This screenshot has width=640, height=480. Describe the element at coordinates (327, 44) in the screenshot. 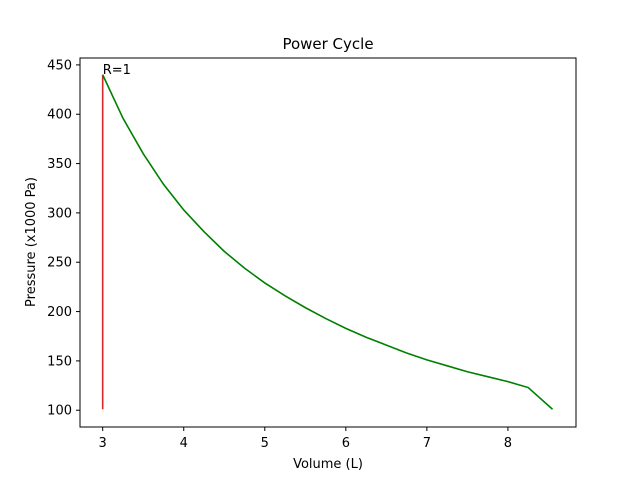

I see `chart-title: Power Cycle` at that location.